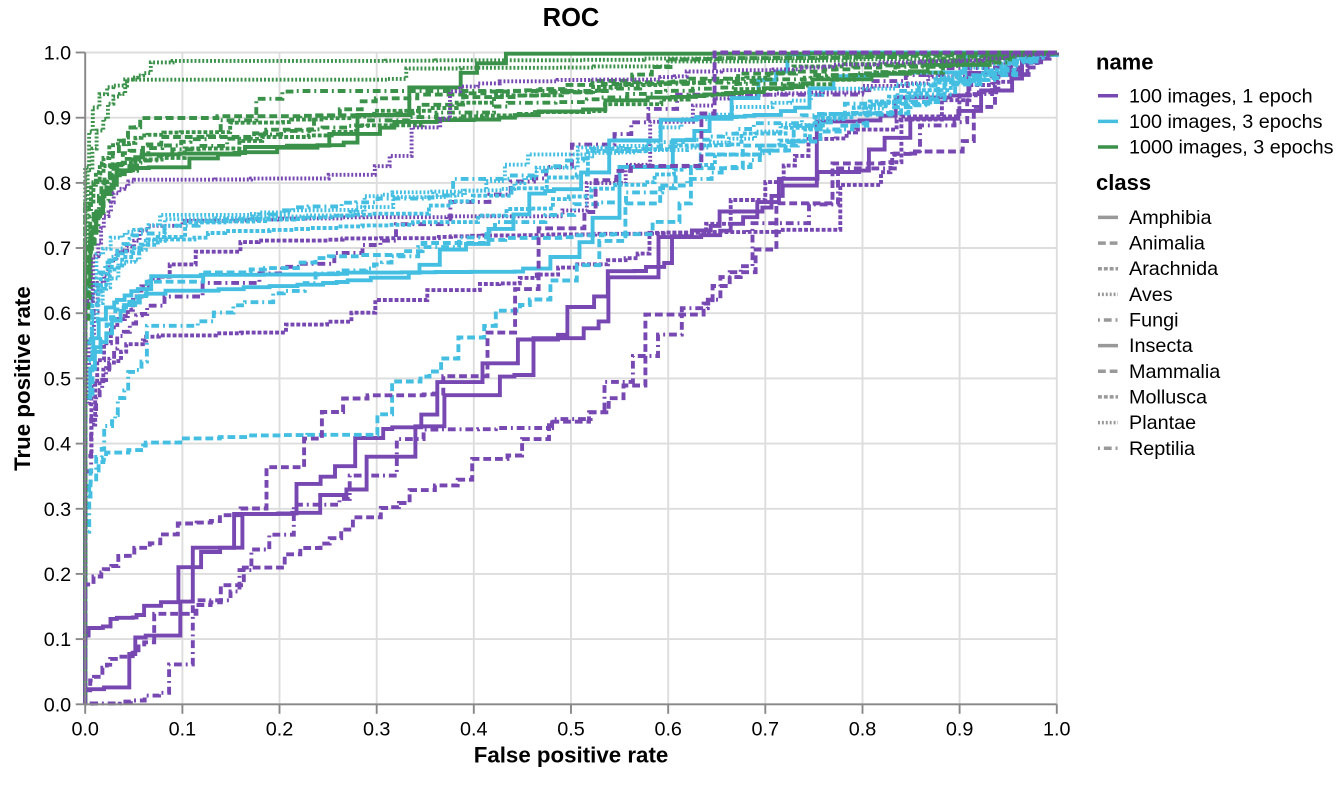 The height and width of the screenshot is (788, 1338). I want to click on svg-text: True positive rate, so click(22, 378).